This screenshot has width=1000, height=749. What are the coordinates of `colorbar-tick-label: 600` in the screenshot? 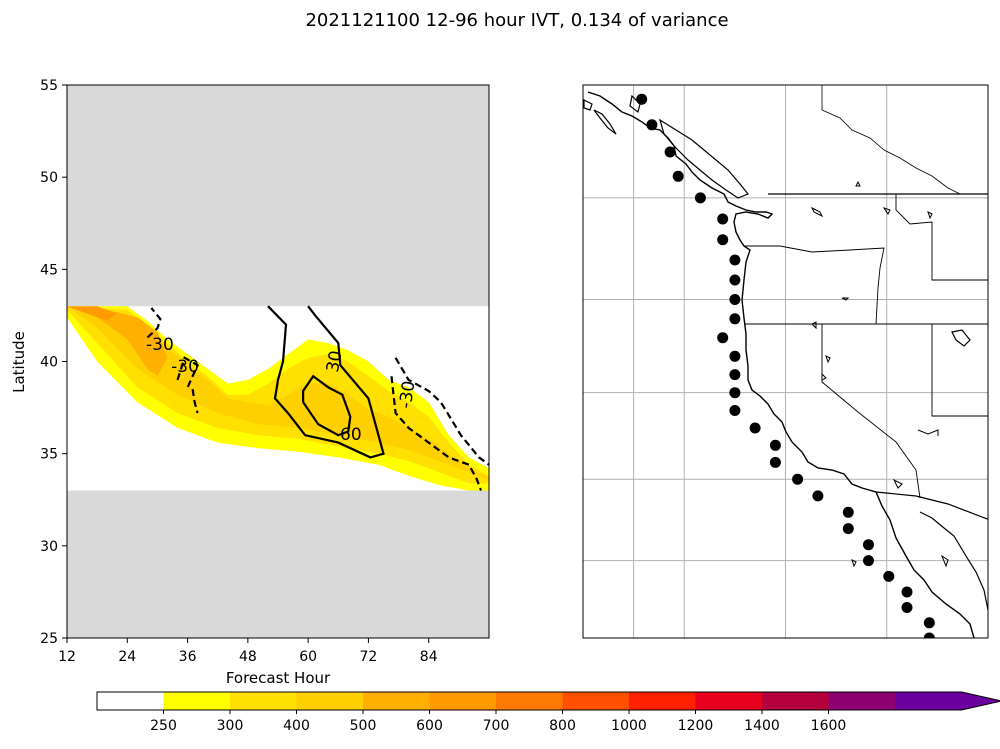 It's located at (429, 726).